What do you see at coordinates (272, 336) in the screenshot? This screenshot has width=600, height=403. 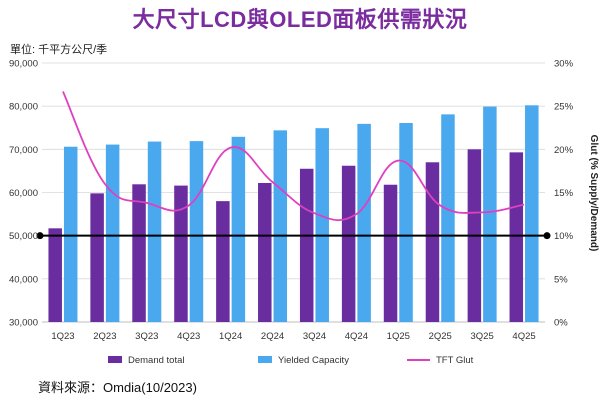 I see `x-tick-label: 2Q24` at bounding box center [272, 336].